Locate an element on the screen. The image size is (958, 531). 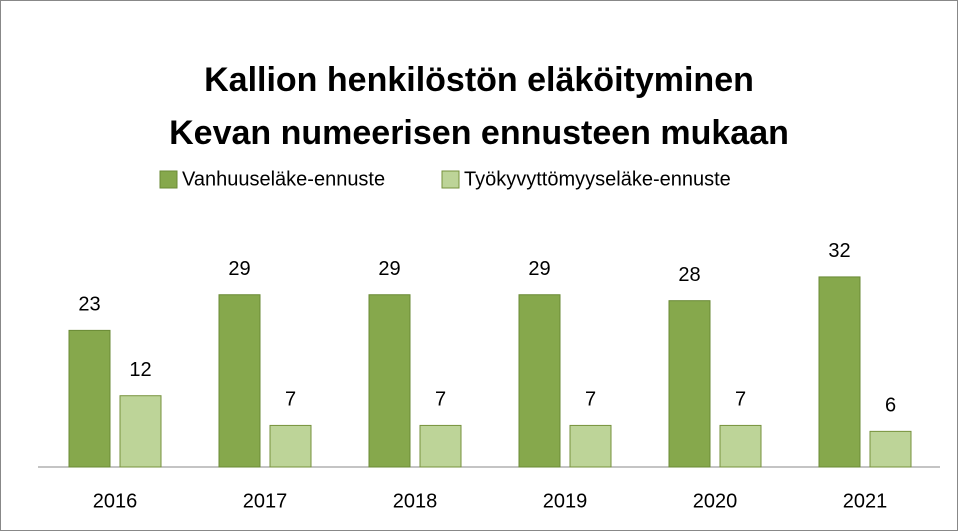
x-tick-label: 2021 is located at coordinates (865, 501).